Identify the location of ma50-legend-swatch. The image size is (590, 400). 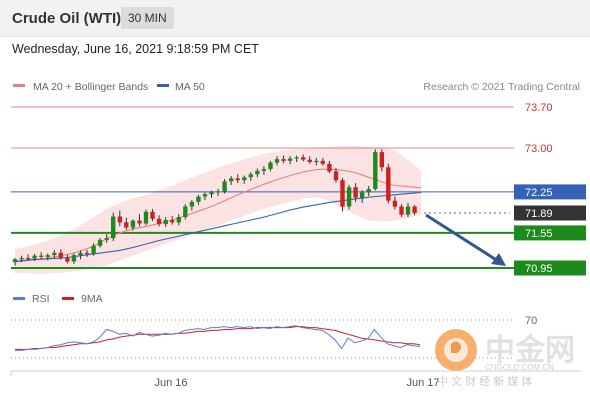
(163, 85).